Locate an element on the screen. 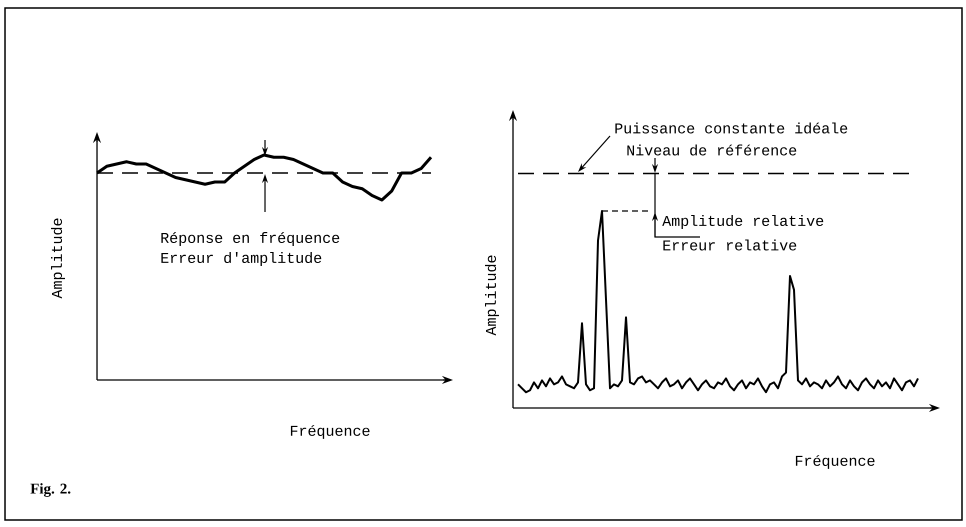 This screenshot has height=527, width=966. annotation: Erreur relative is located at coordinates (729, 244).